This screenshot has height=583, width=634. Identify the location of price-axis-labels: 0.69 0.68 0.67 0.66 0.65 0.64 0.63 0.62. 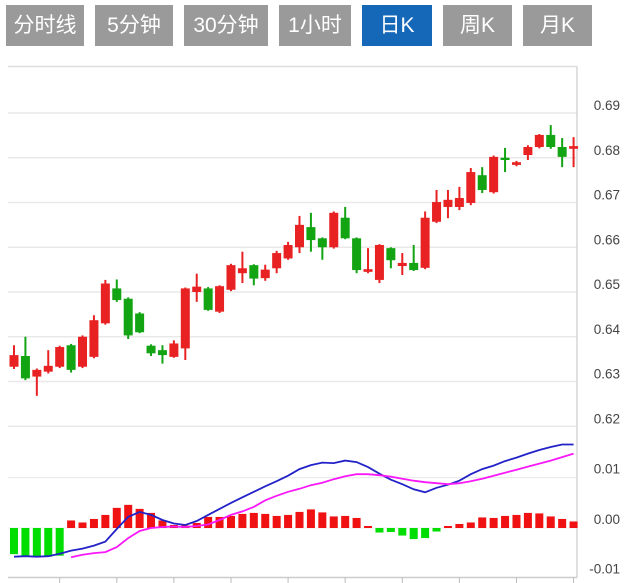
(607, 262).